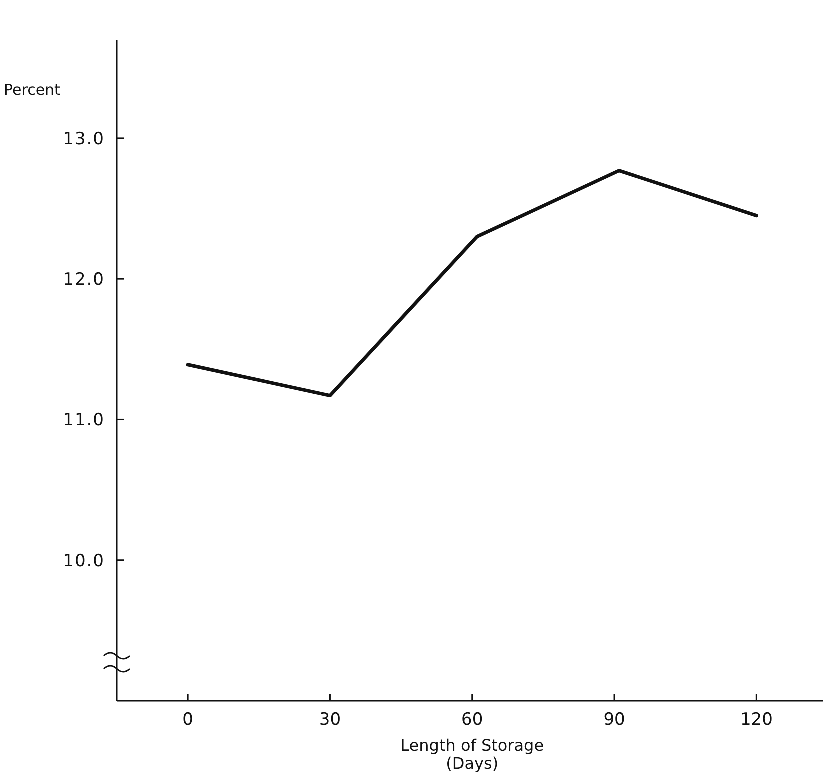  What do you see at coordinates (84, 420) in the screenshot?
I see `y-tick-label: 11.0` at bounding box center [84, 420].